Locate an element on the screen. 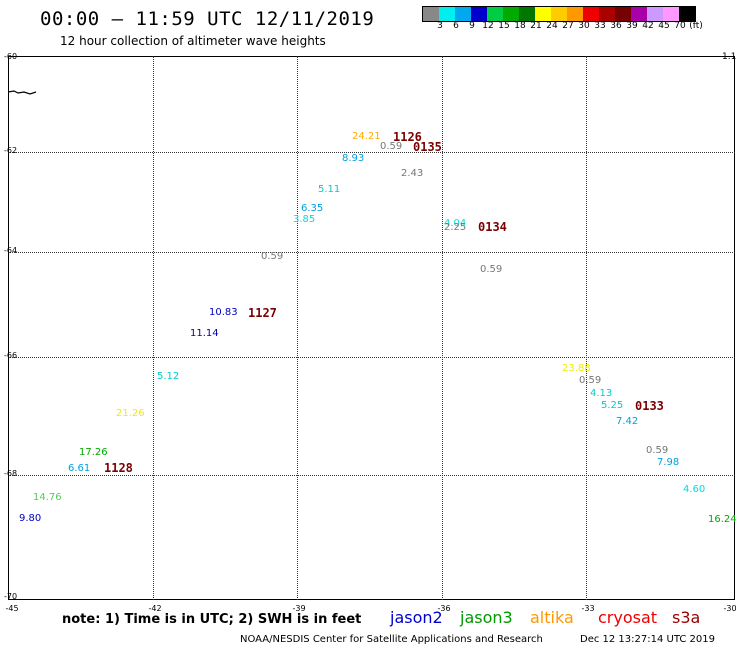 The height and width of the screenshot is (650, 740). legend-label: 12 is located at coordinates (488, 26).